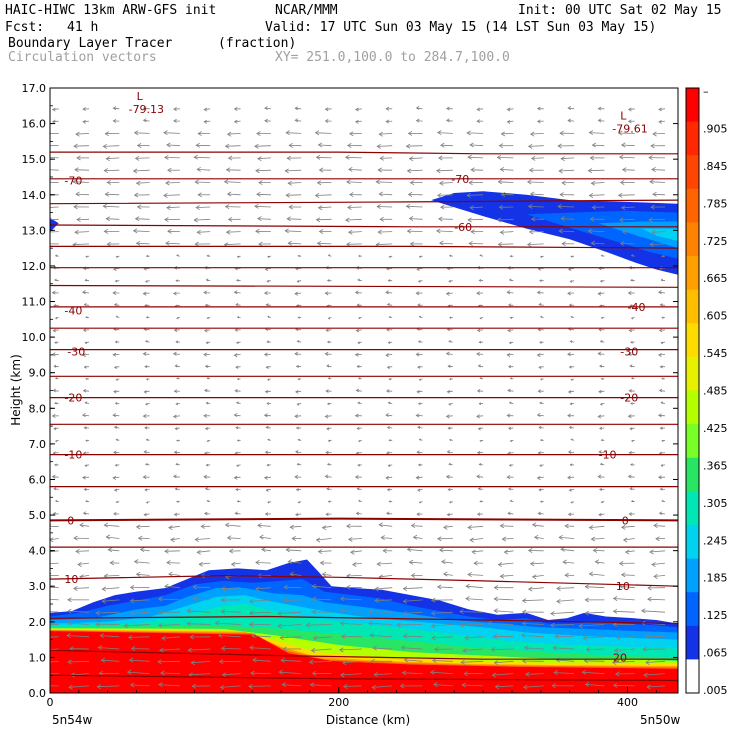  What do you see at coordinates (38, 479) in the screenshot?
I see `y-tick-label: 6.0` at bounding box center [38, 479].